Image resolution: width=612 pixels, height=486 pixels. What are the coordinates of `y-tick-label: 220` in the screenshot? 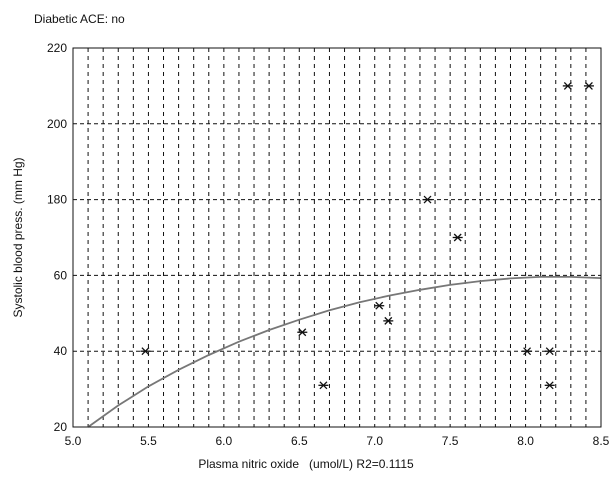 It's located at (57, 48).